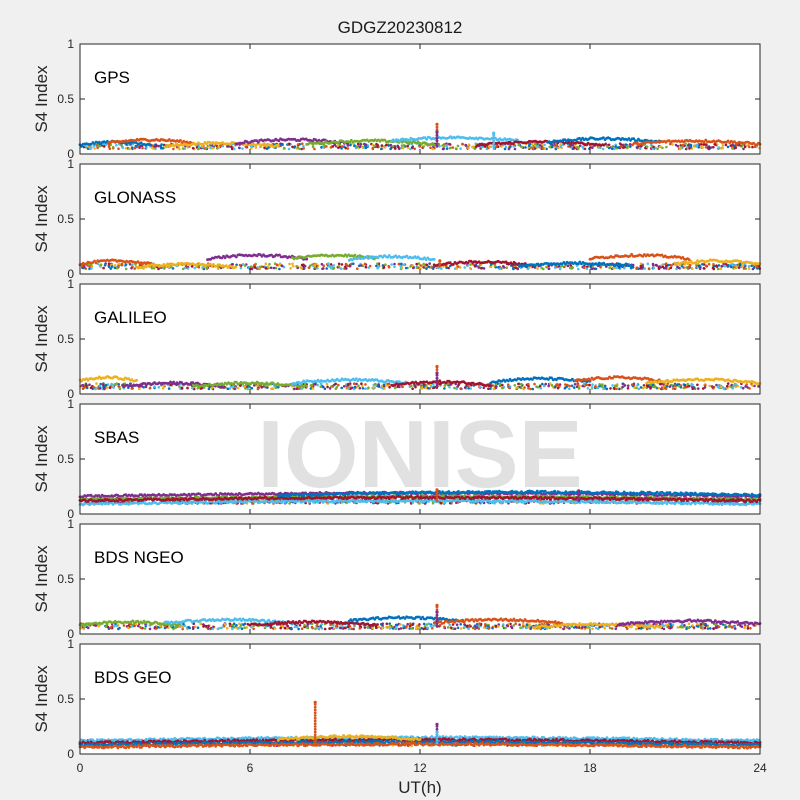 Image resolution: width=800 pixels, height=800 pixels. What do you see at coordinates (437, 138) in the screenshot?
I see `spike-point` at bounding box center [437, 138].